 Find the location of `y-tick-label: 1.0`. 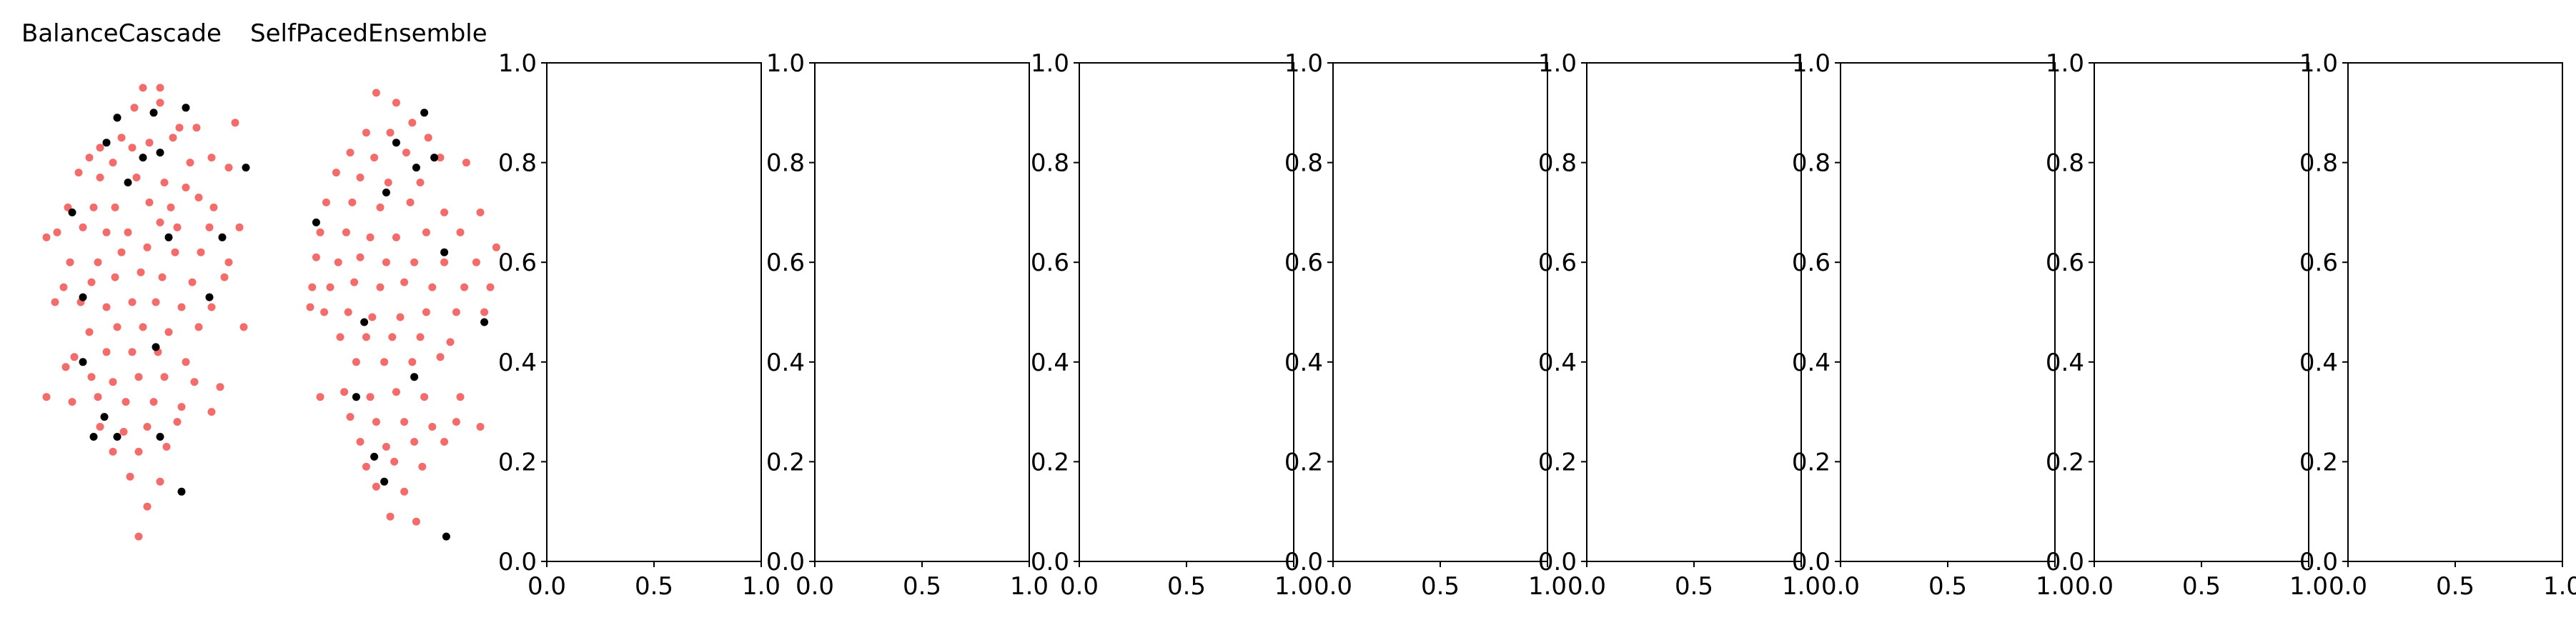

y-tick-label: 1.0 is located at coordinates (1812, 63).